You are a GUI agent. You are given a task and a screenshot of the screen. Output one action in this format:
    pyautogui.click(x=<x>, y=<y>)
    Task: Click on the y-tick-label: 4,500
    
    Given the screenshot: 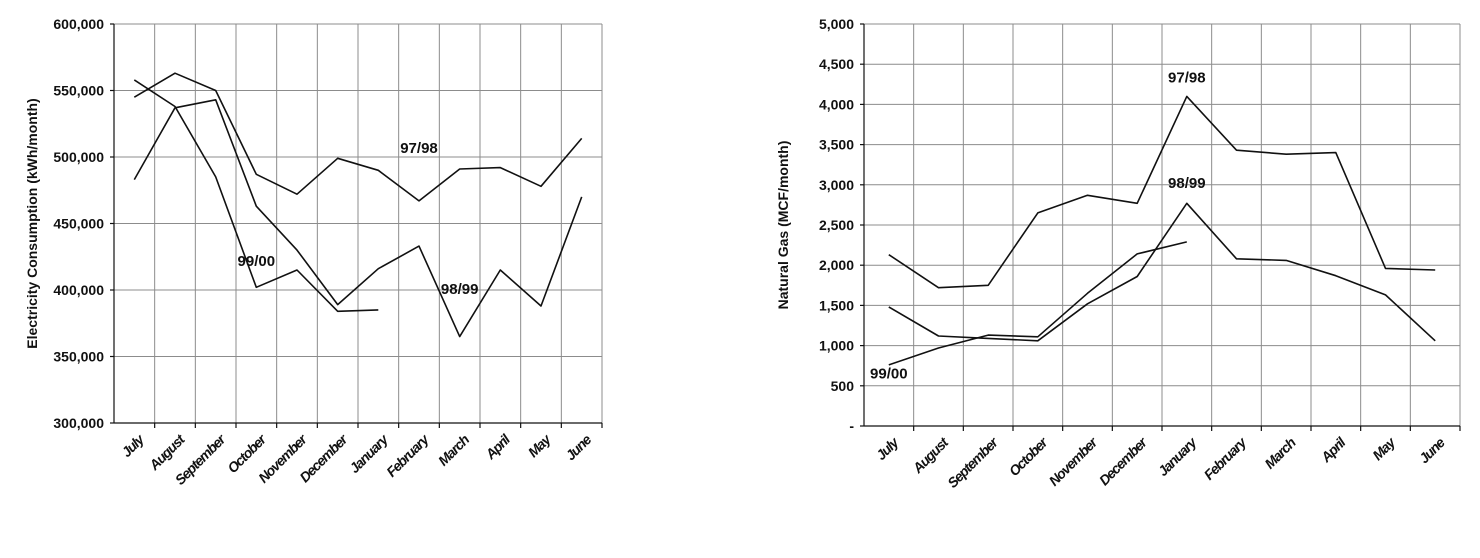 What is the action you would take?
    pyautogui.click(x=836, y=64)
    